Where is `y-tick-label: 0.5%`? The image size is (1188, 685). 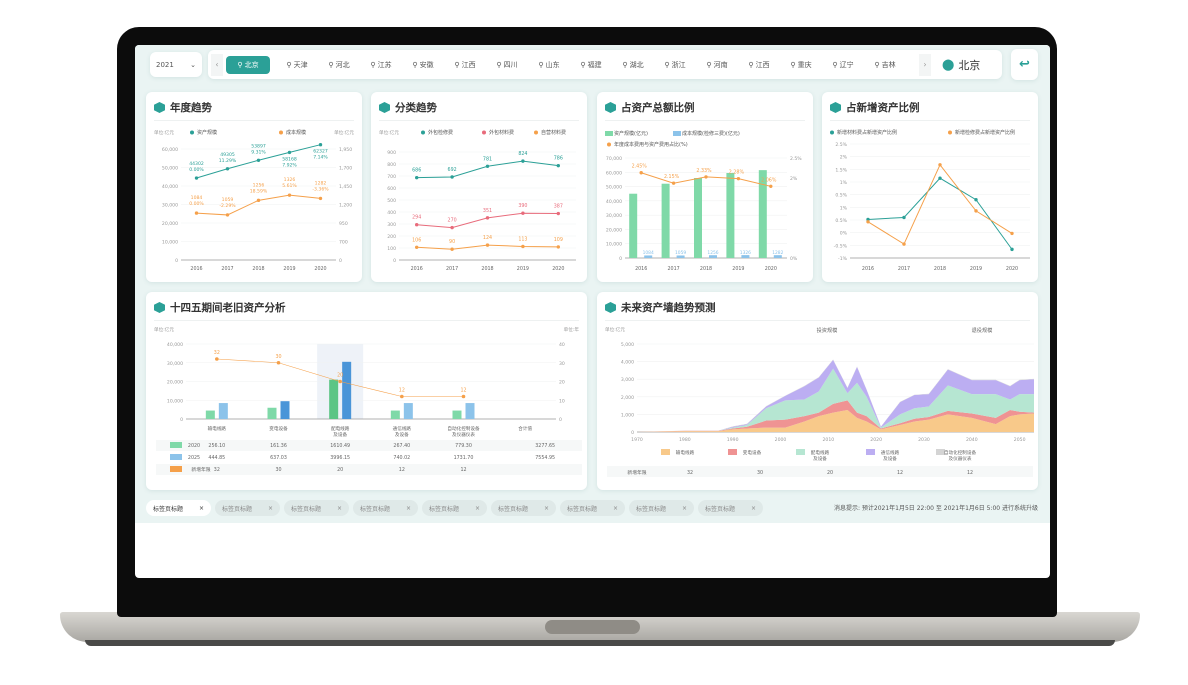
y-tick-label: 0.5% is located at coordinates (841, 221).